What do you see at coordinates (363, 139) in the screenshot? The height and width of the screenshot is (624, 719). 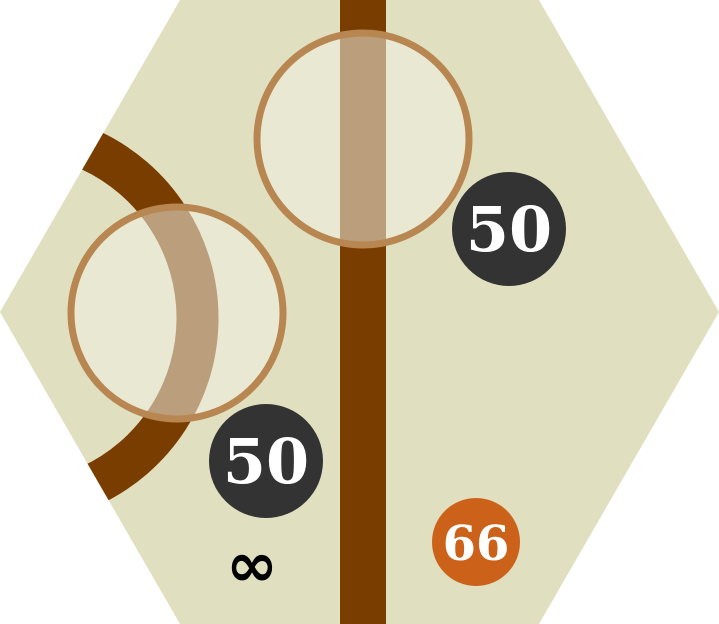 I see `city-circle-top` at bounding box center [363, 139].